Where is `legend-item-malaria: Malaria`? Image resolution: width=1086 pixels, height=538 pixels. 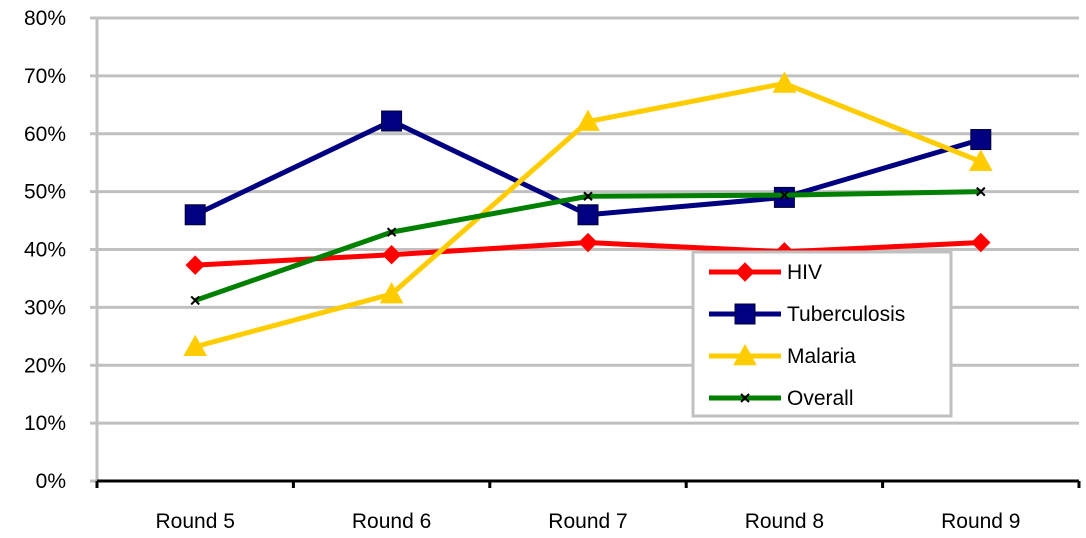
legend-item-malaria: Malaria is located at coordinates (782, 355).